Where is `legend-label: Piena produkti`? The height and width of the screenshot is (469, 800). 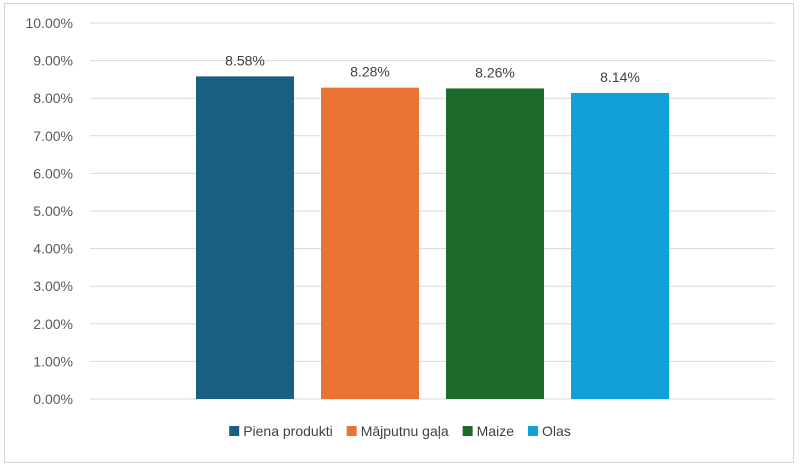 legend-label: Piena produkti is located at coordinates (288, 431).